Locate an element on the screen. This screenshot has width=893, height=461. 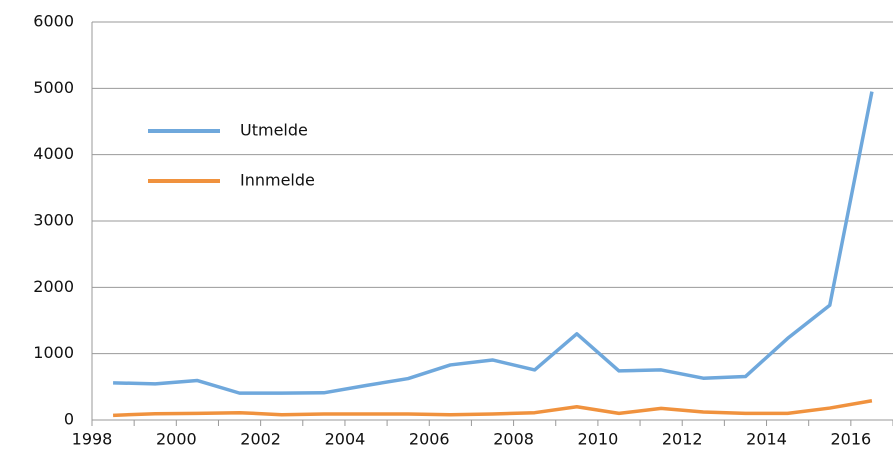
y-tick-label: 1000 is located at coordinates (53, 352).